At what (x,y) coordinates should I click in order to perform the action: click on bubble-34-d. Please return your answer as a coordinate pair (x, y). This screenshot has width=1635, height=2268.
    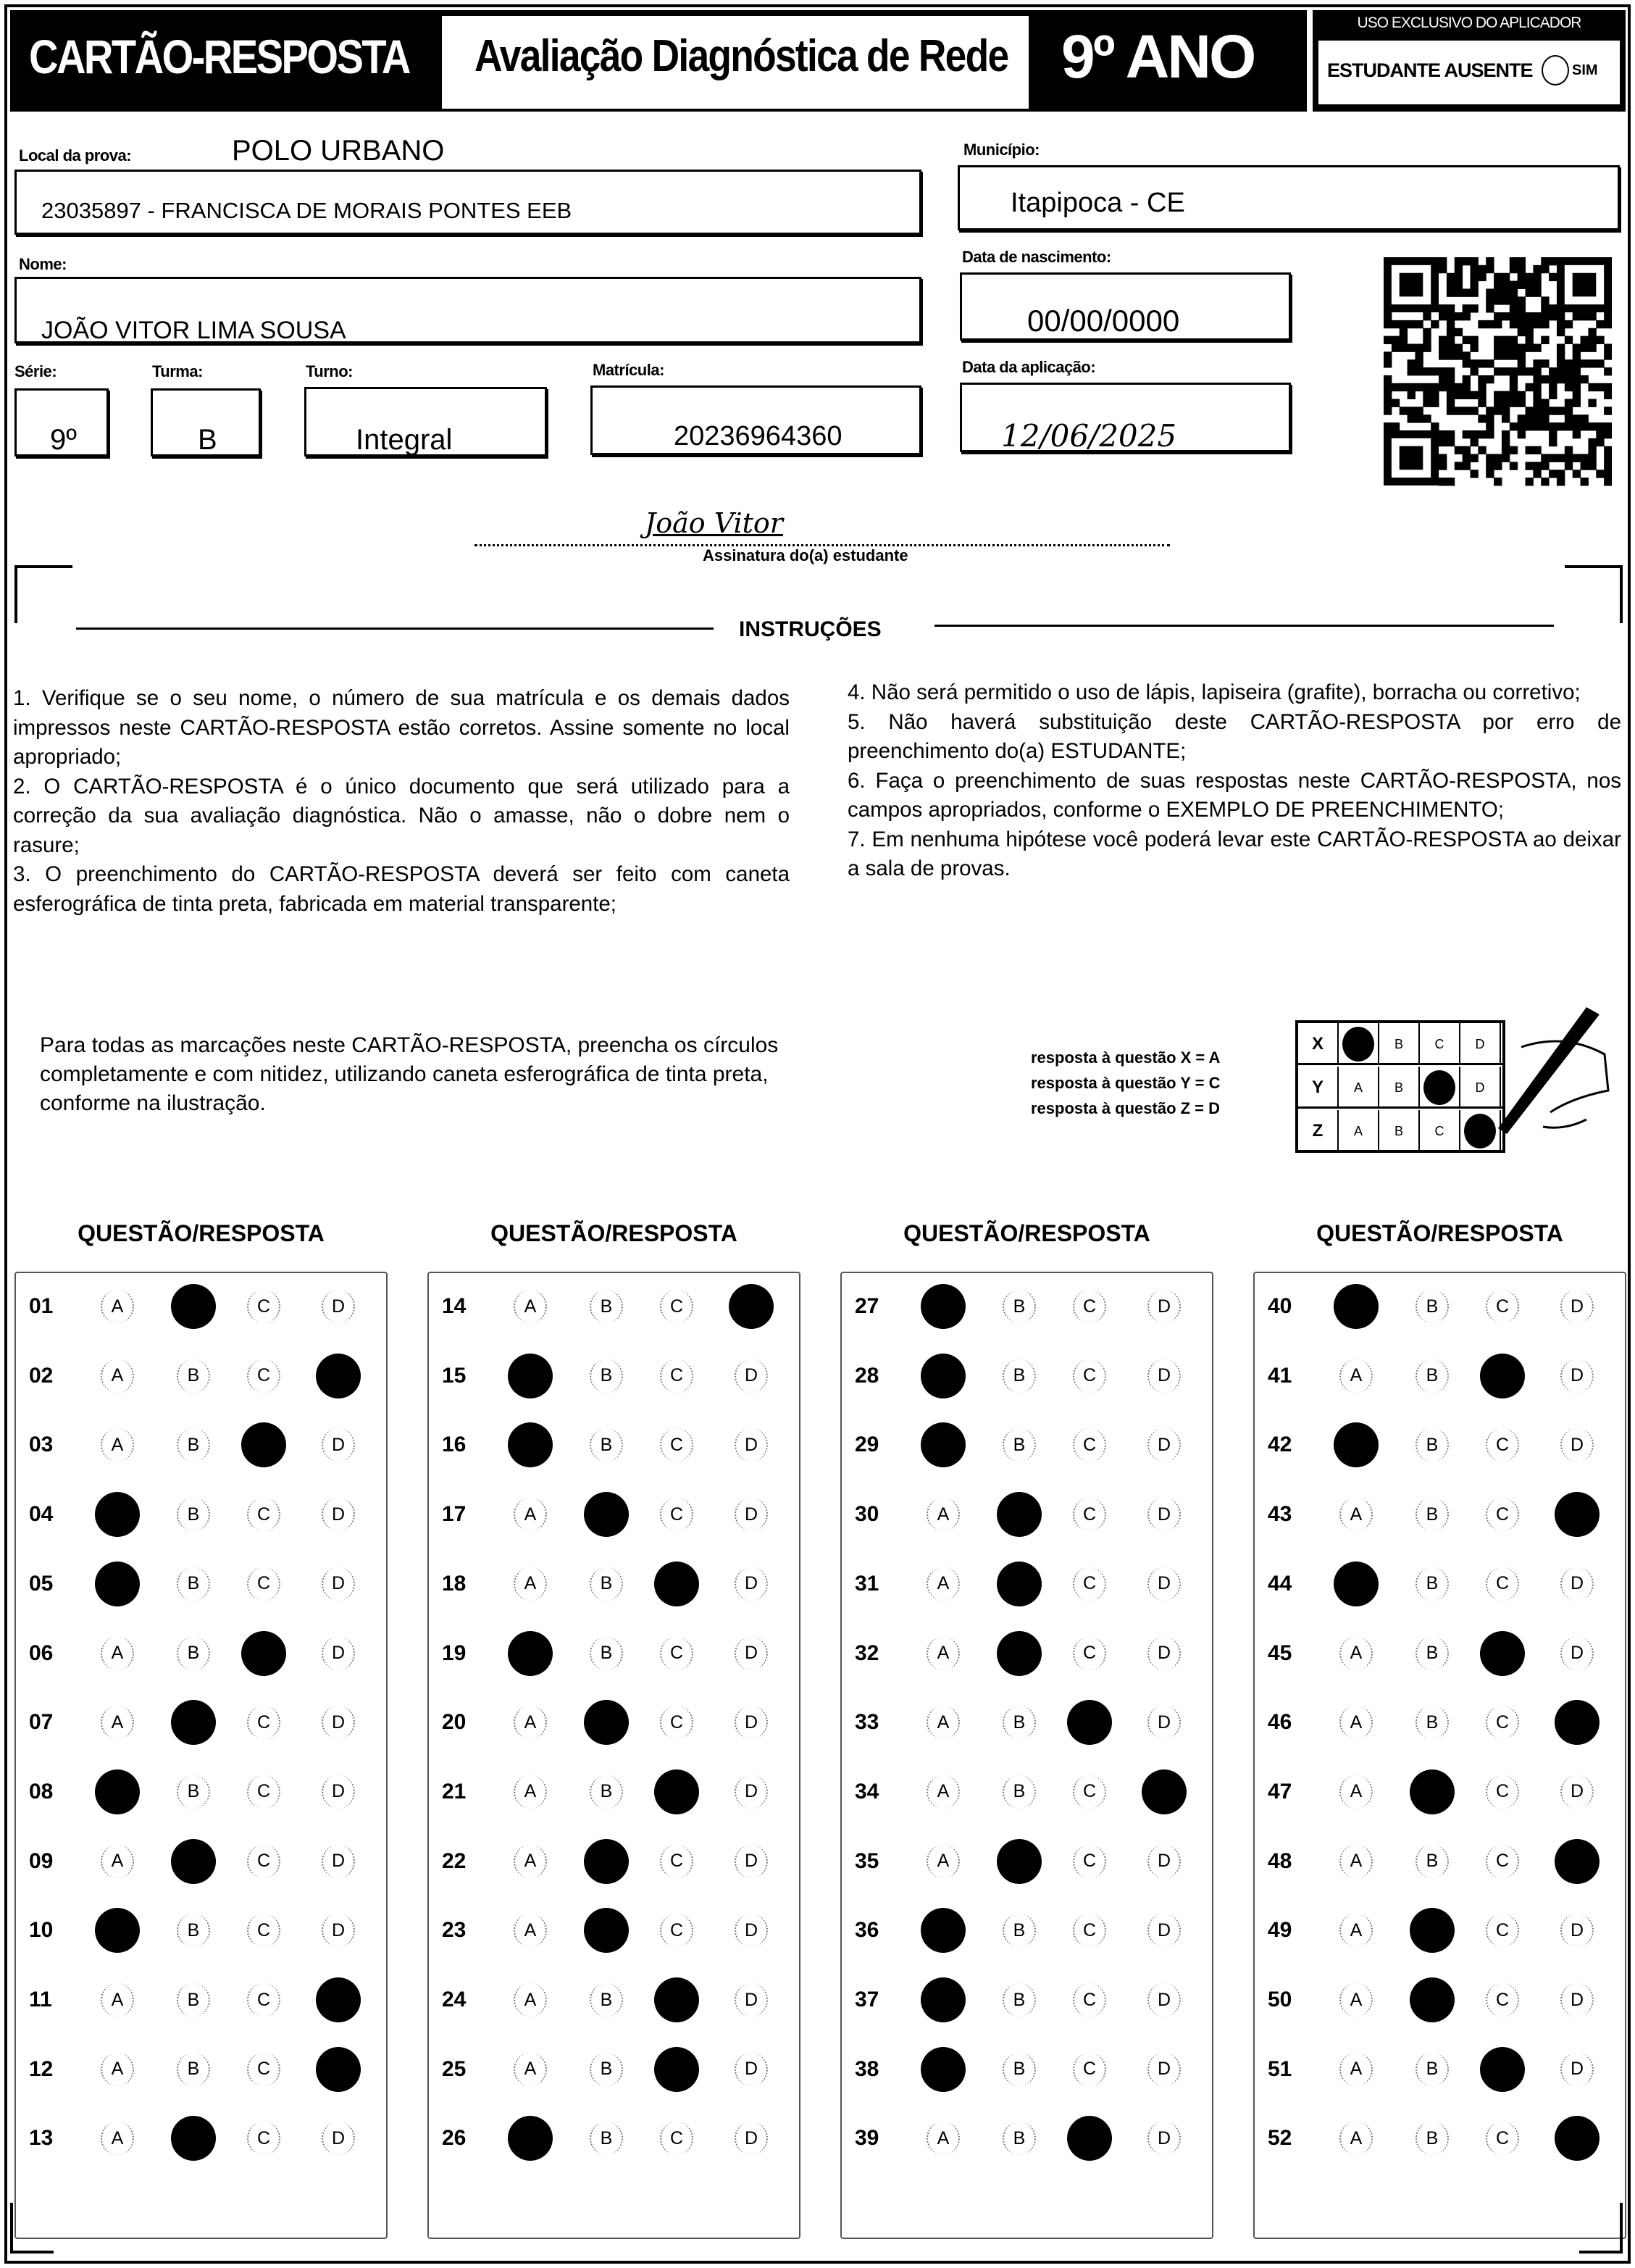
    Looking at the image, I should click on (1164, 1791).